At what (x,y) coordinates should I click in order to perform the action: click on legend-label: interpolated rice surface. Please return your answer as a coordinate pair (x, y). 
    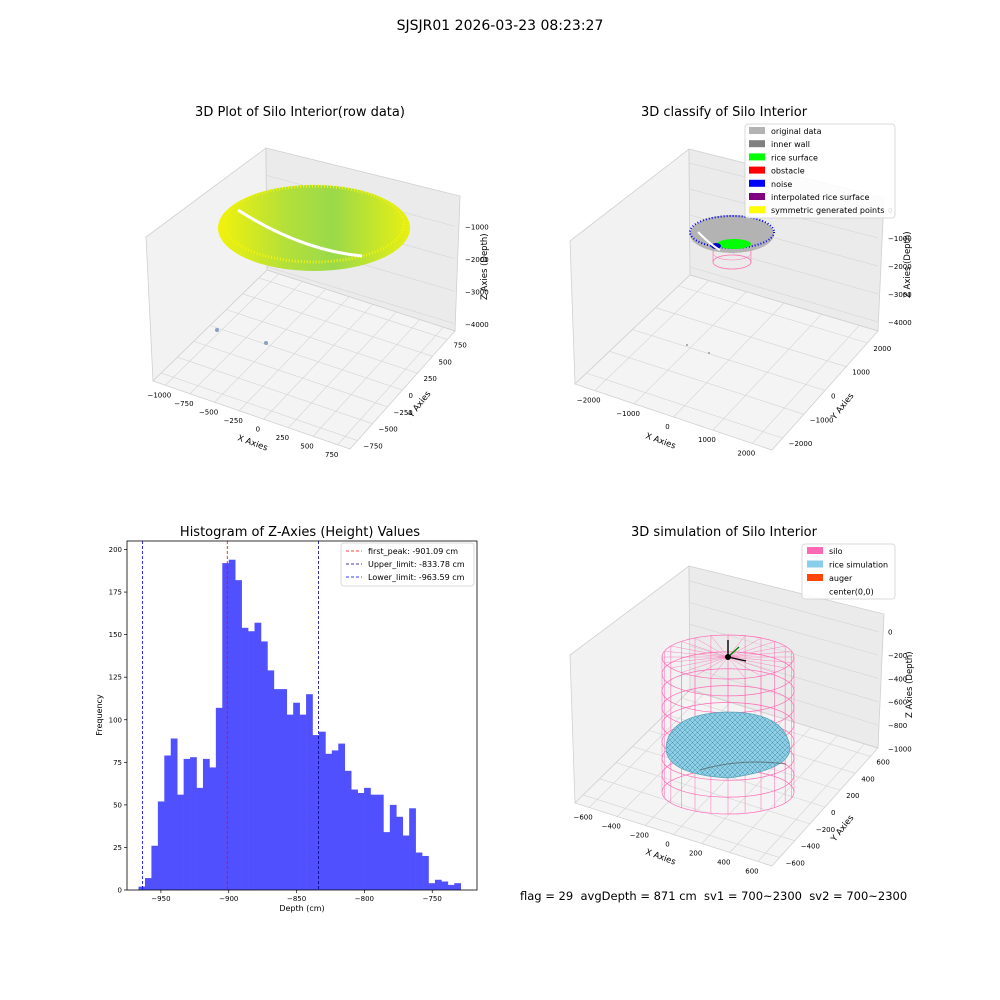
    Looking at the image, I should click on (820, 197).